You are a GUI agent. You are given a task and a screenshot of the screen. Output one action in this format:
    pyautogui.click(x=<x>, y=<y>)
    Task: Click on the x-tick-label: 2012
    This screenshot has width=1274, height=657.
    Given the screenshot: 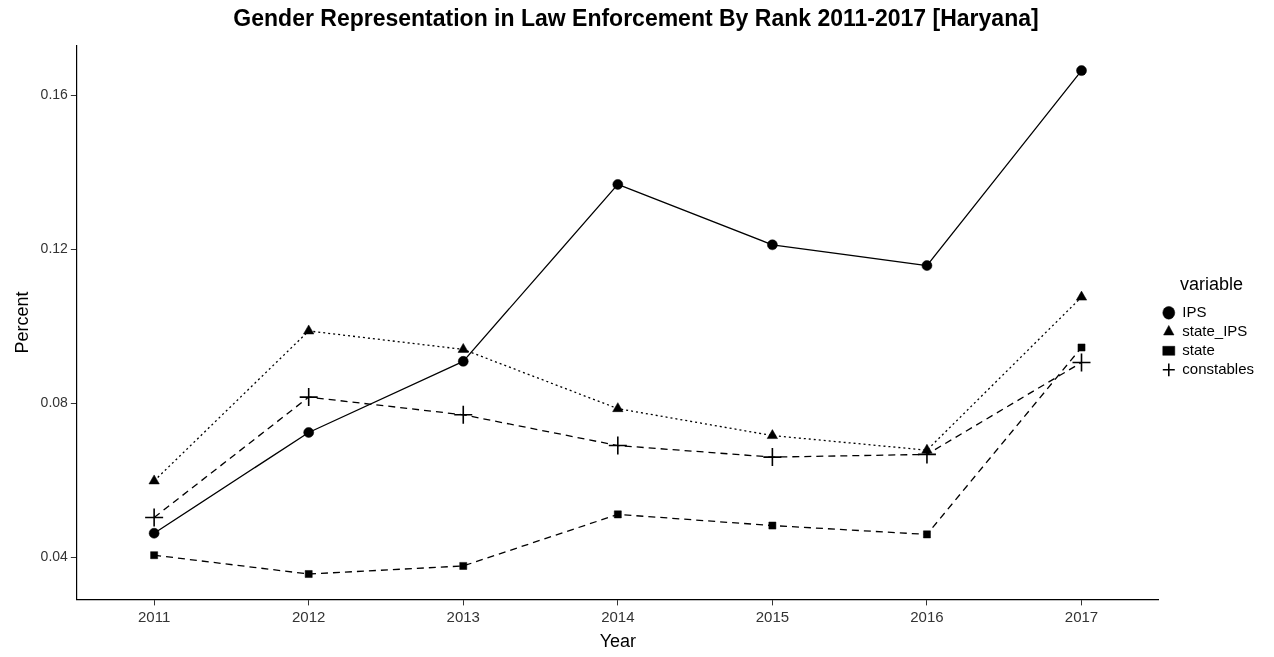 What is the action you would take?
    pyautogui.click(x=309, y=616)
    